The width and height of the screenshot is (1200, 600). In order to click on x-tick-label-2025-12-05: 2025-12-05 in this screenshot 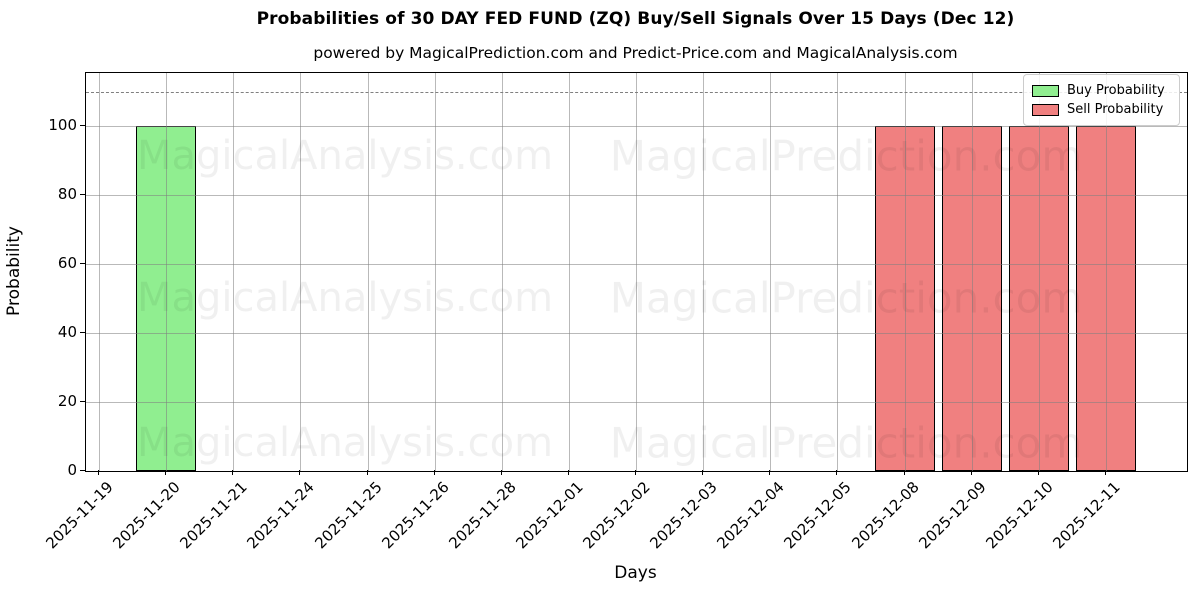, I will do `click(818, 515)`.